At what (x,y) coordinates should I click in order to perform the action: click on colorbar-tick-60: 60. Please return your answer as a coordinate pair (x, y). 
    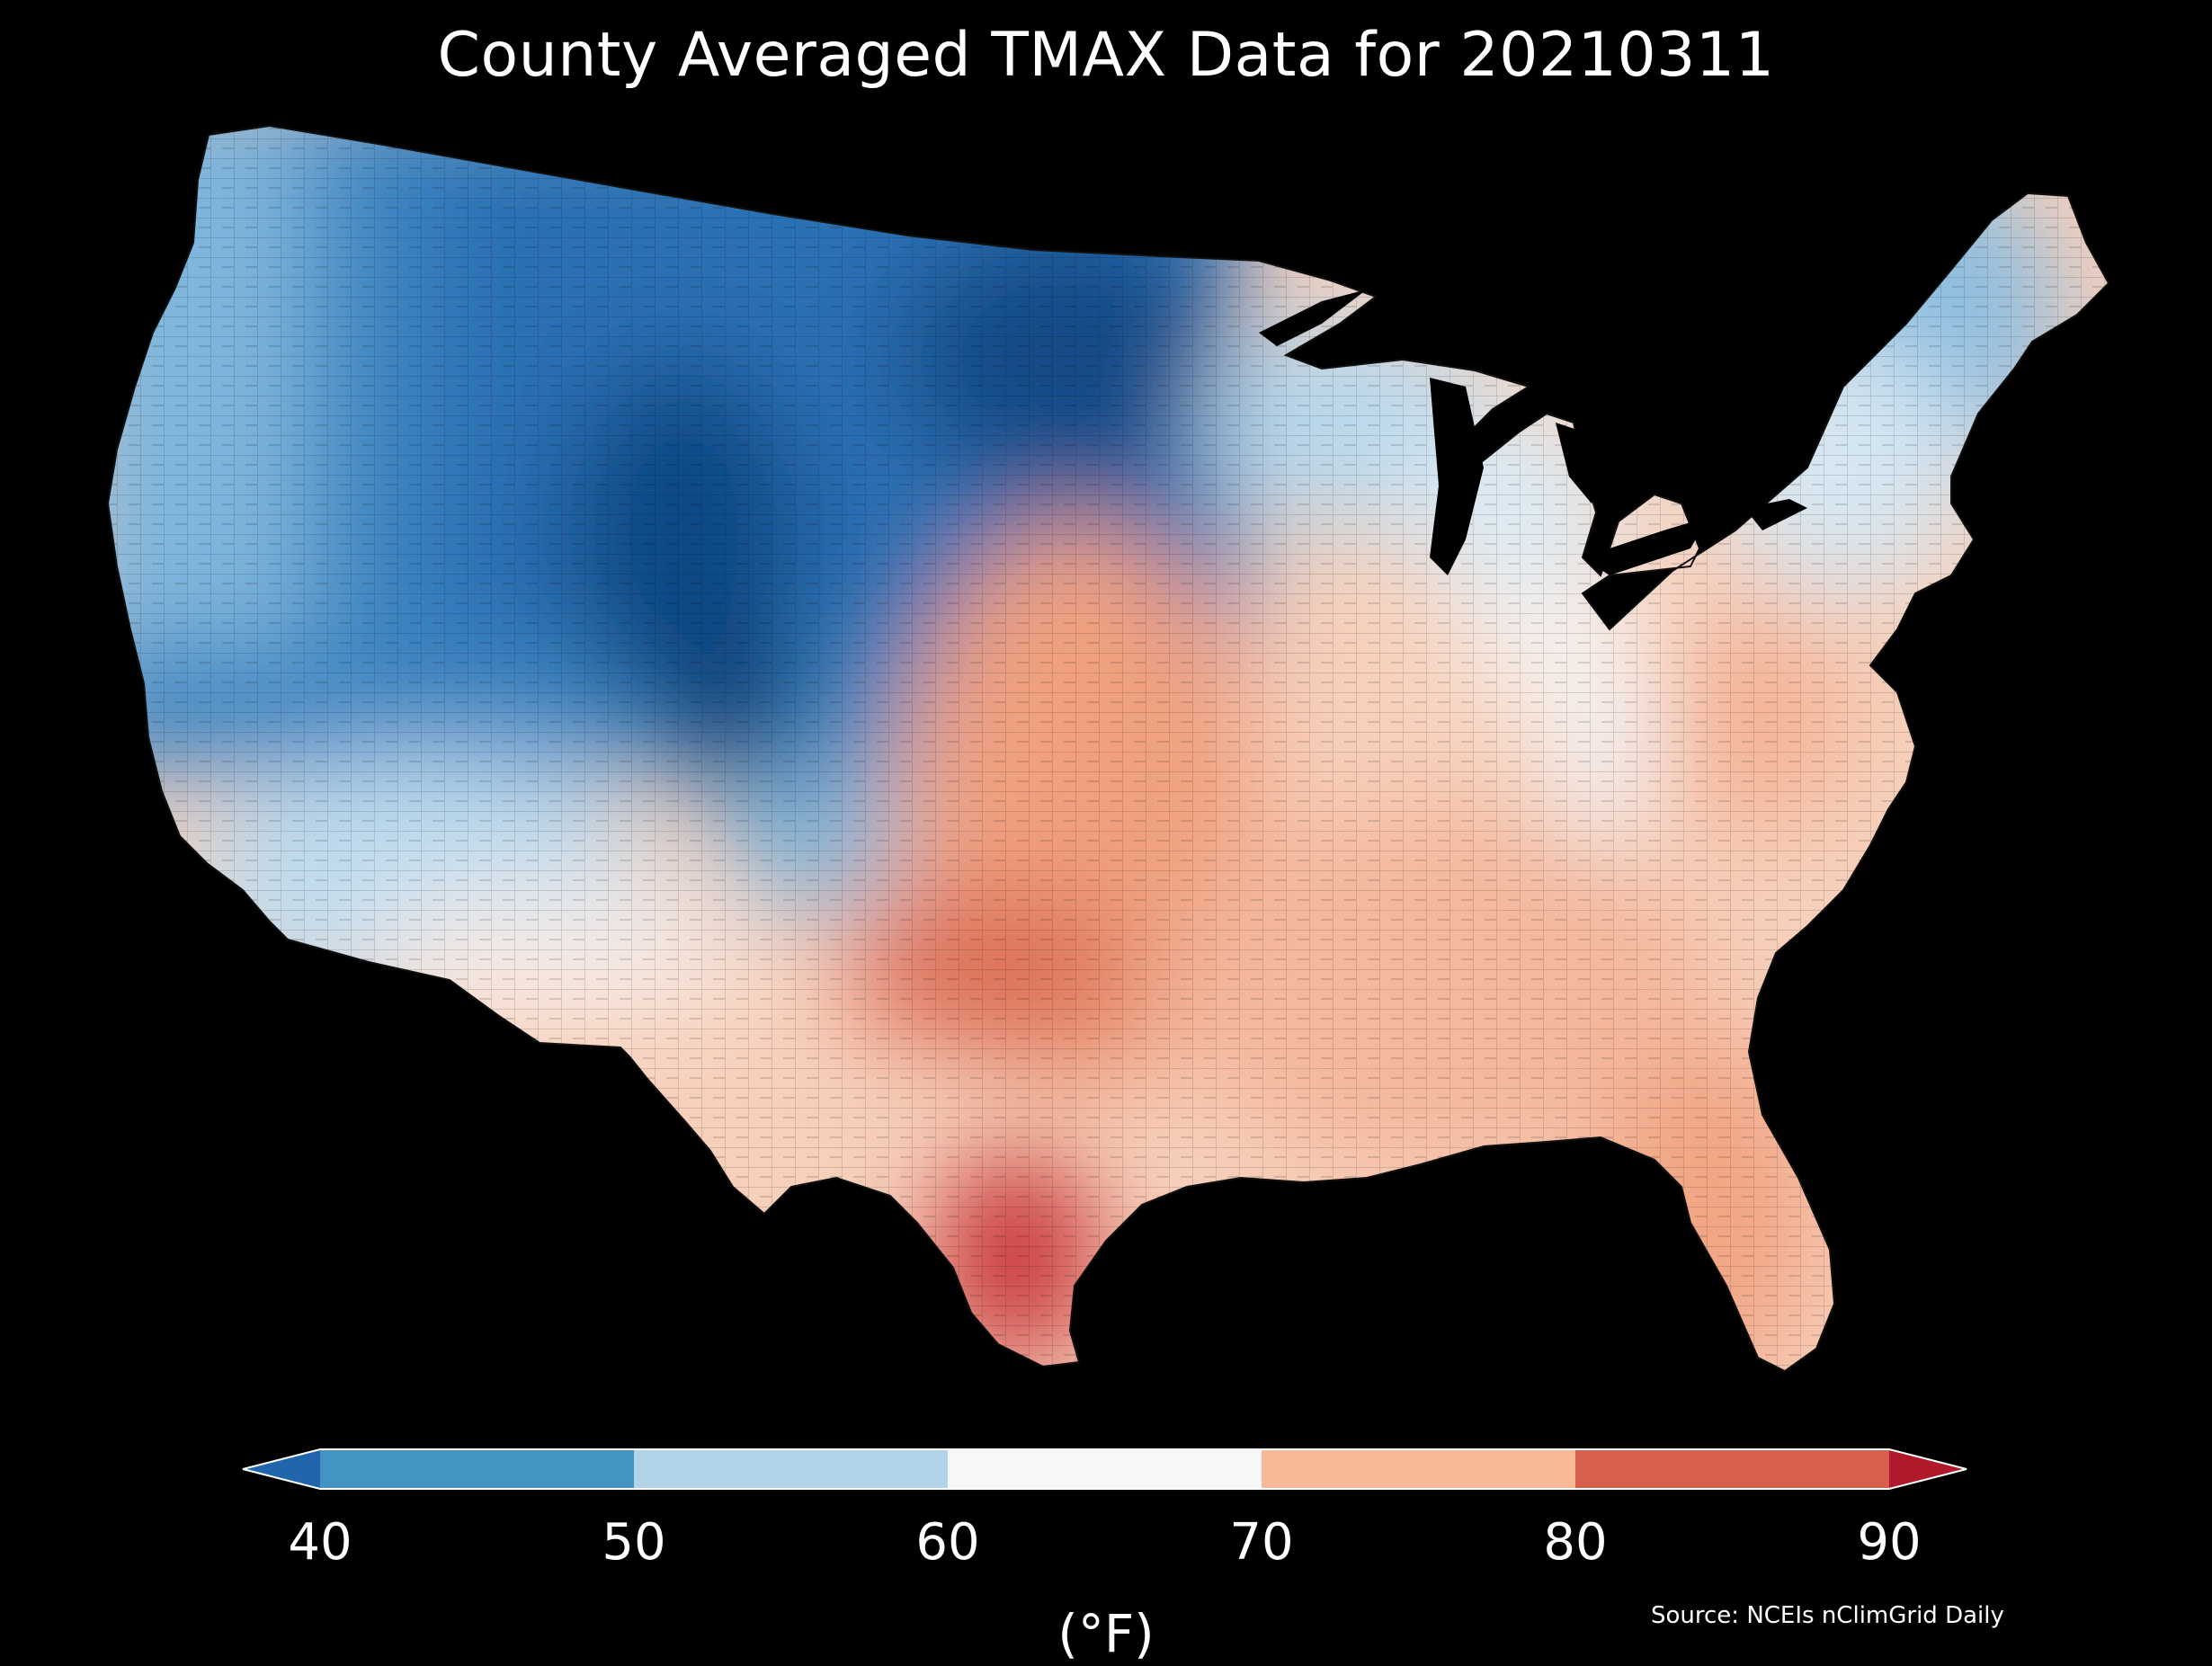
    Looking at the image, I should click on (947, 1542).